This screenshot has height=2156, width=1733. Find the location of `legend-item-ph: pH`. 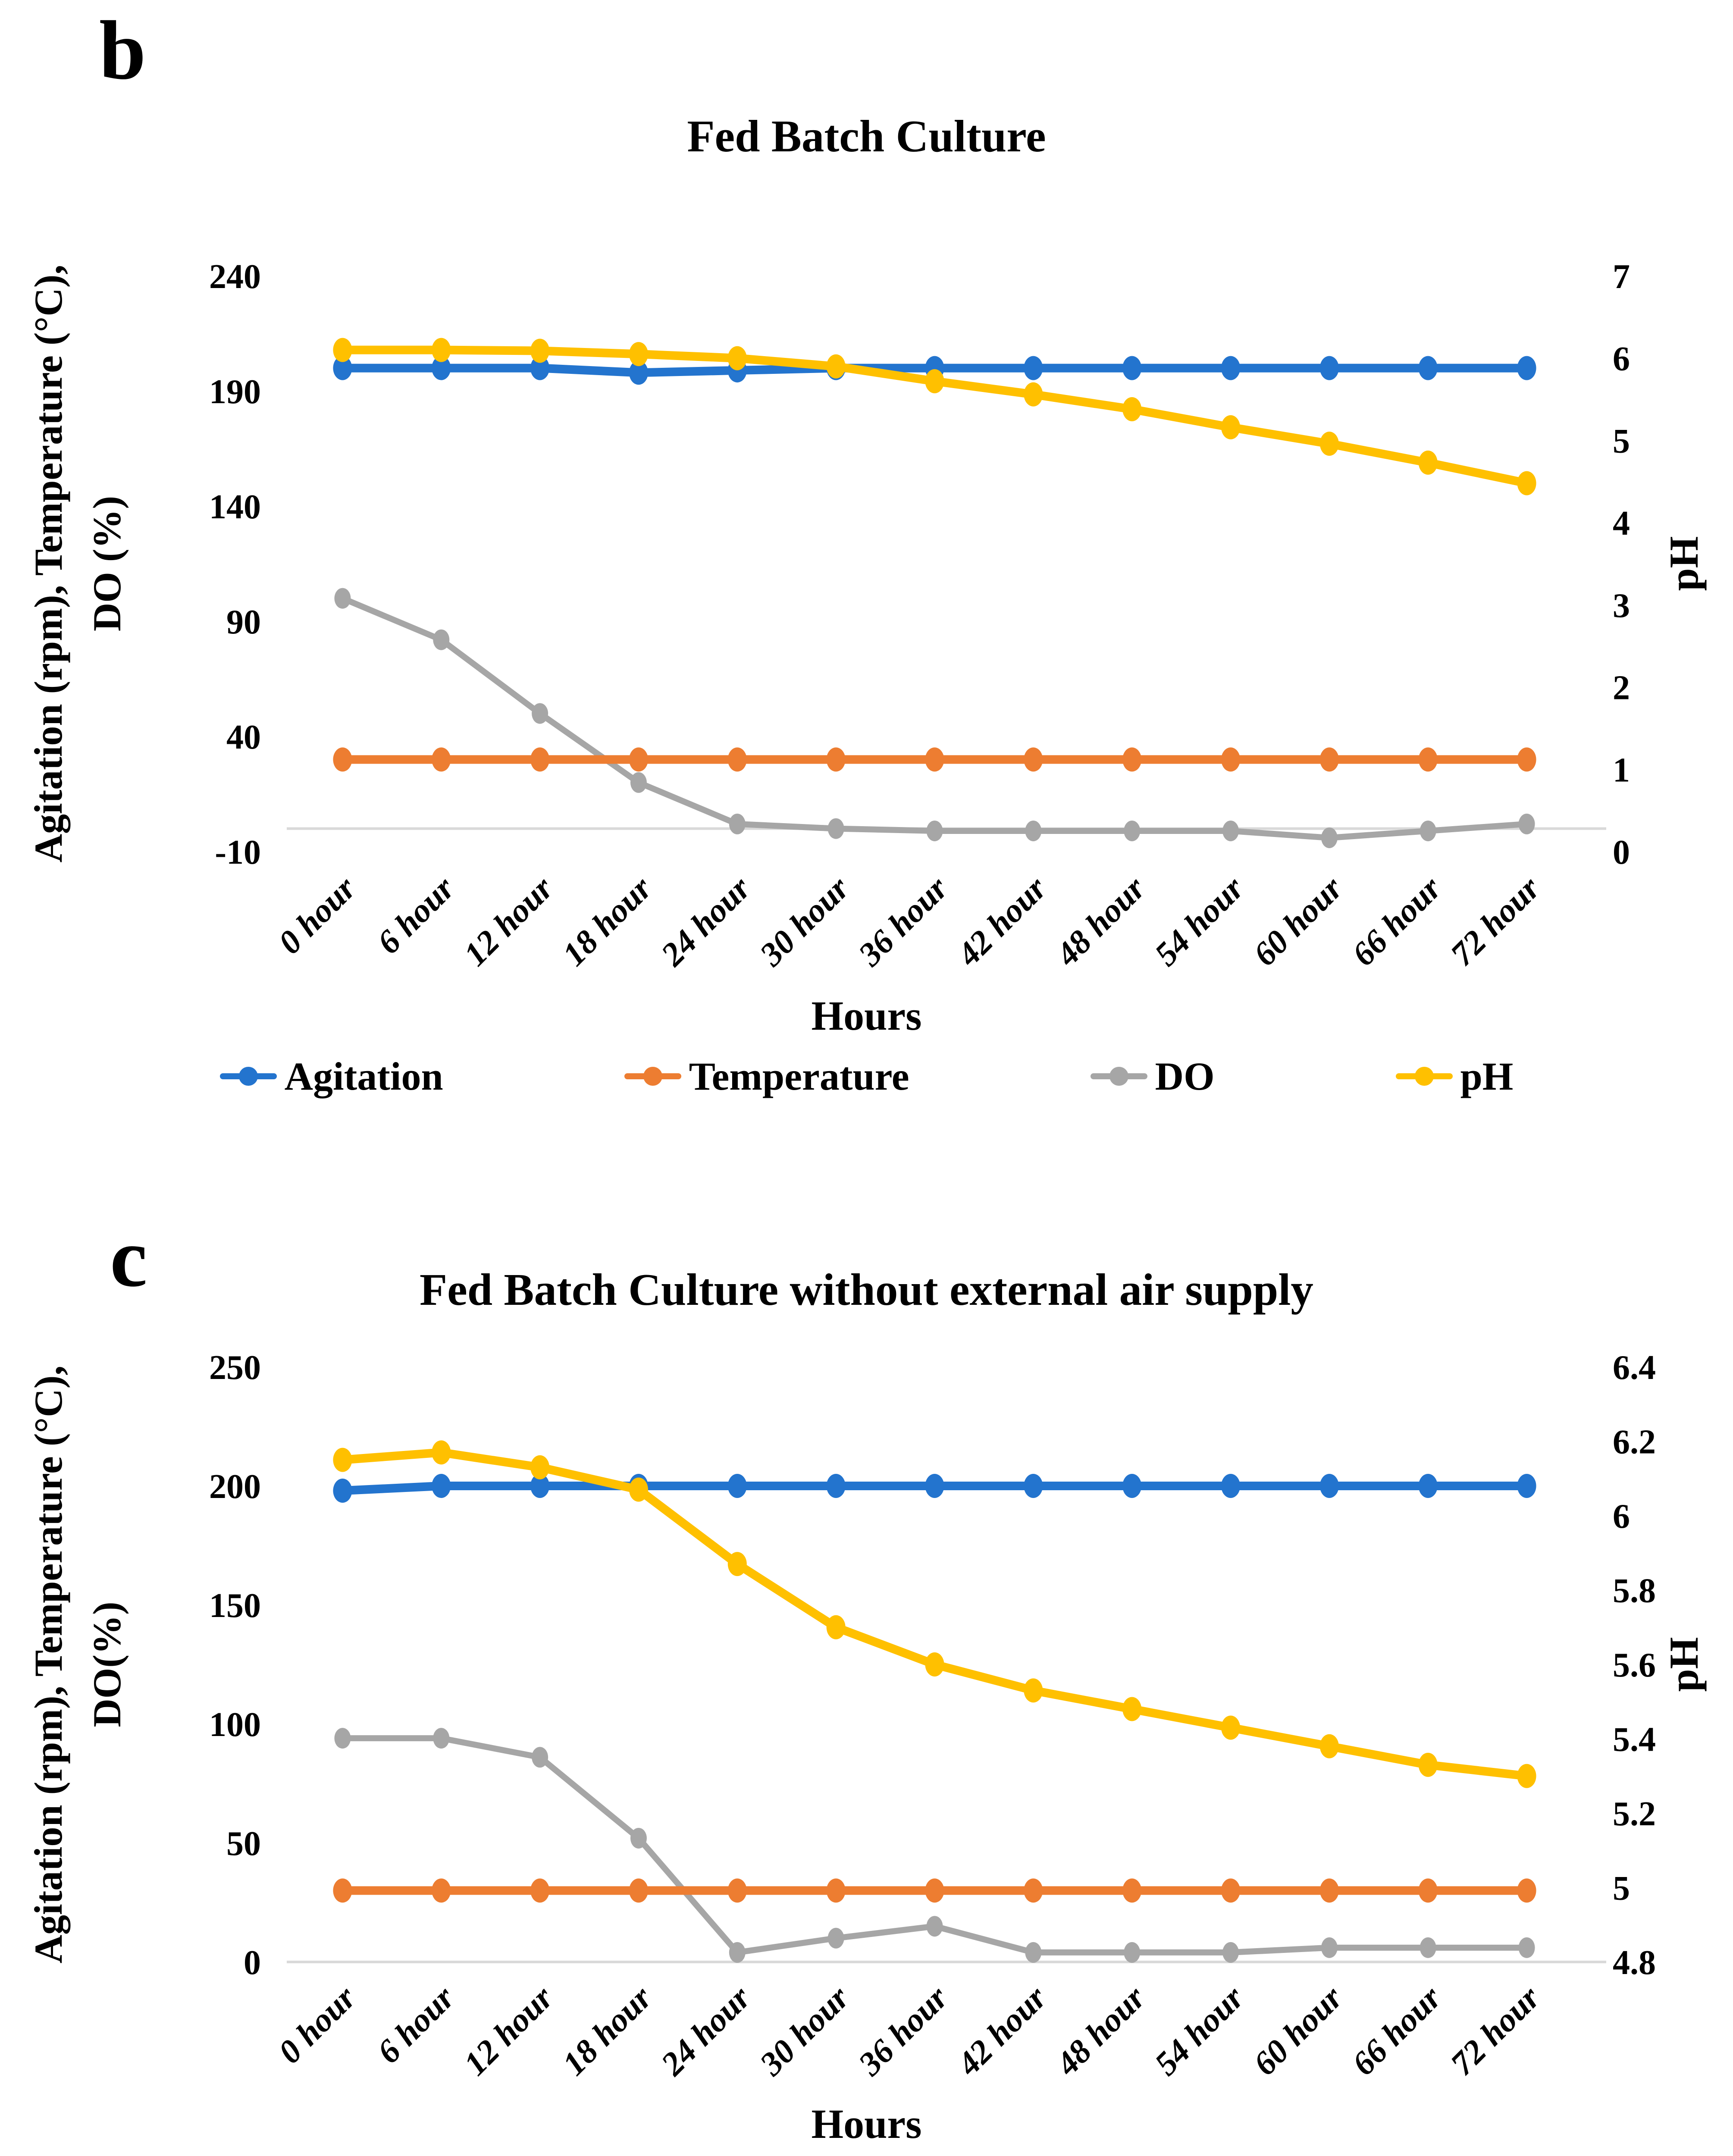

legend-item-ph: pH is located at coordinates (1454, 1076).